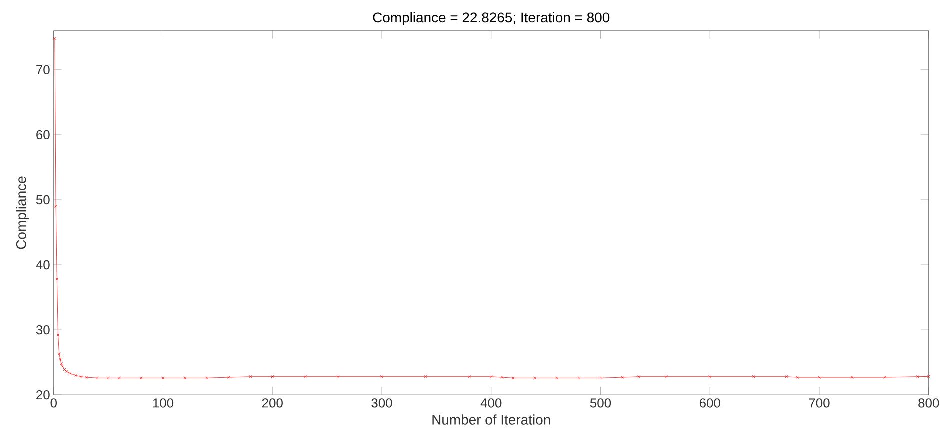 This screenshot has height=440, width=943. I want to click on y-axis-title: Compliance, so click(23, 213).